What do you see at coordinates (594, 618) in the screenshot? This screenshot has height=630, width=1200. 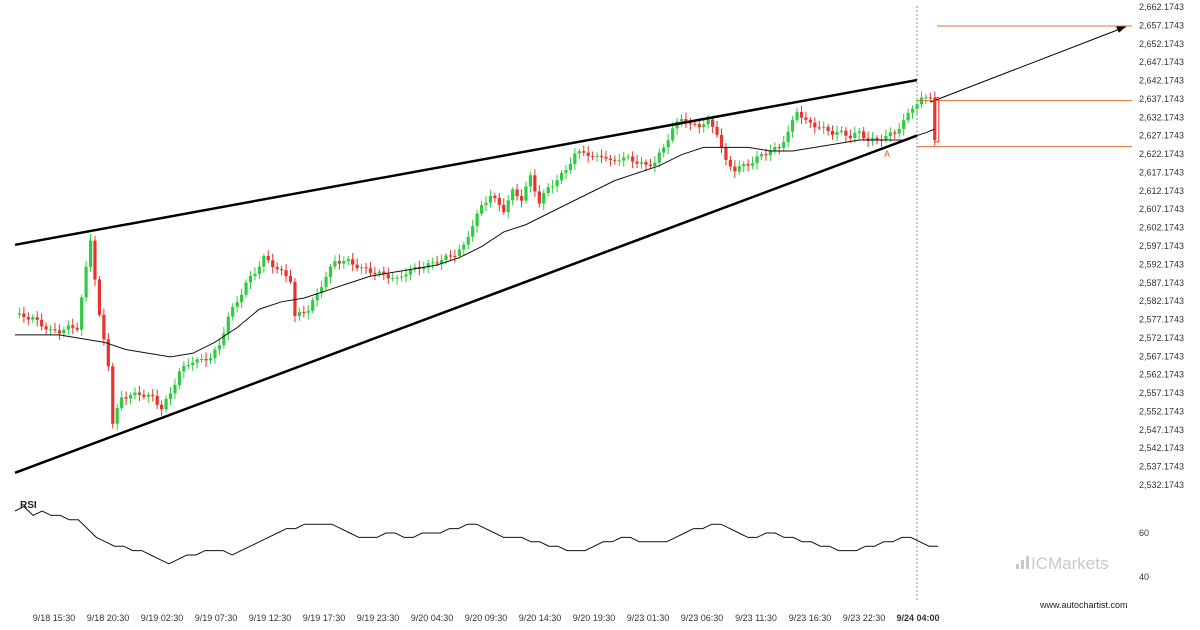 I see `time-tick-label: 9/20 19:30` at bounding box center [594, 618].